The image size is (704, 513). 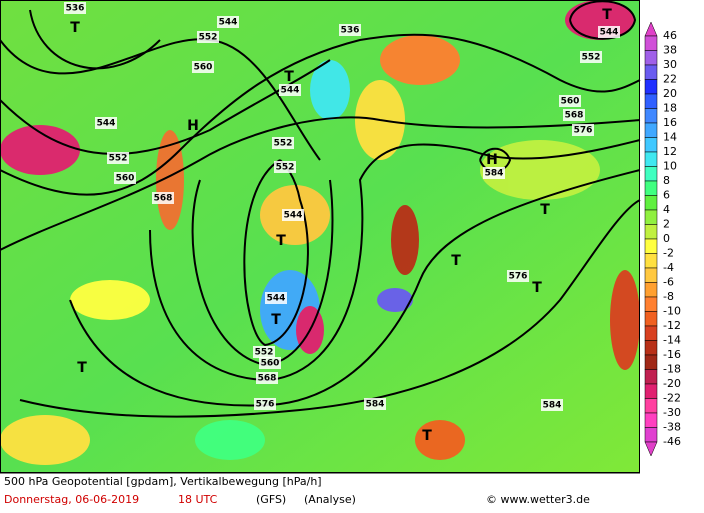 What do you see at coordinates (271, 499) in the screenshot?
I see `footer-model: (GFS)` at bounding box center [271, 499].